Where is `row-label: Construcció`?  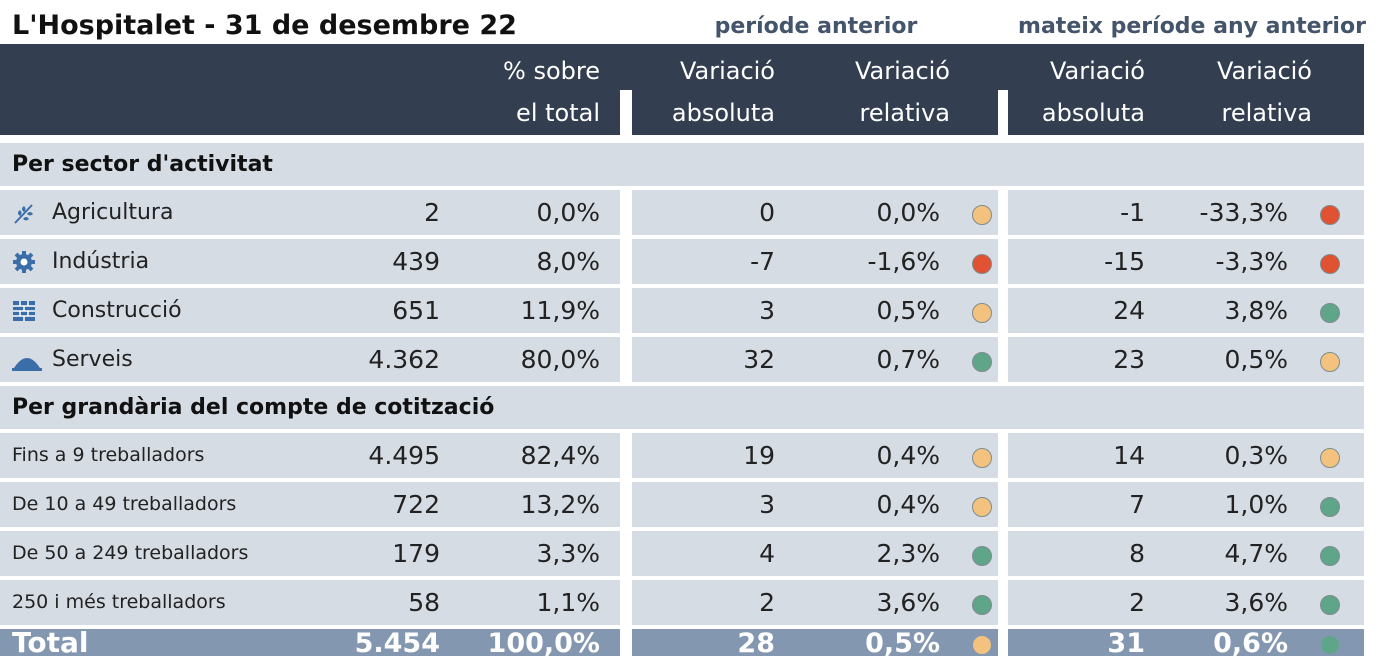
row-label: Construcció is located at coordinates (117, 310).